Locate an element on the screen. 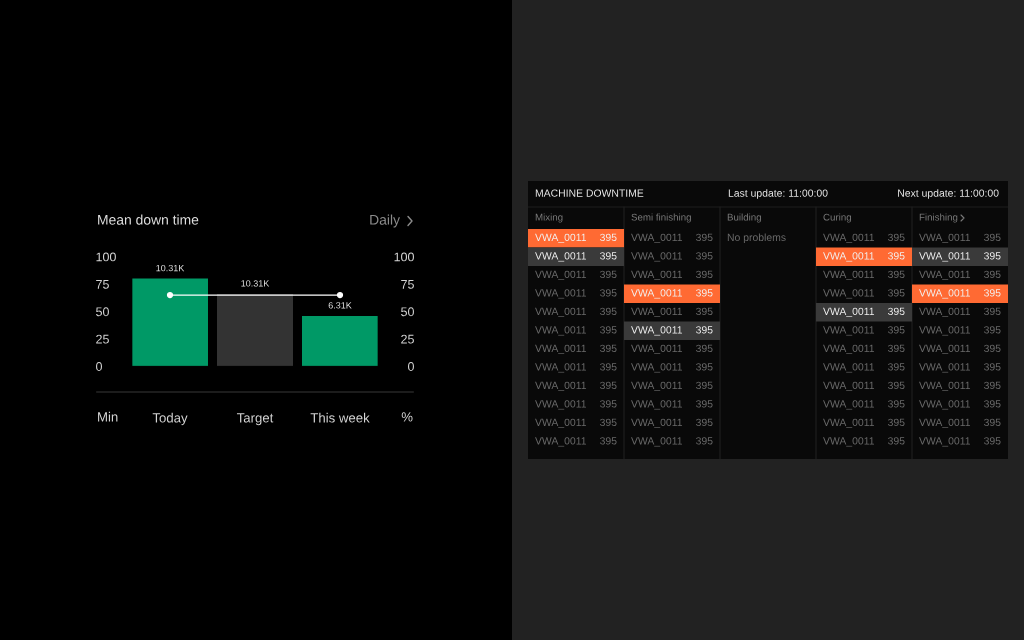 The image size is (1024, 640). text: Next update: 11:00:00 is located at coordinates (948, 194).